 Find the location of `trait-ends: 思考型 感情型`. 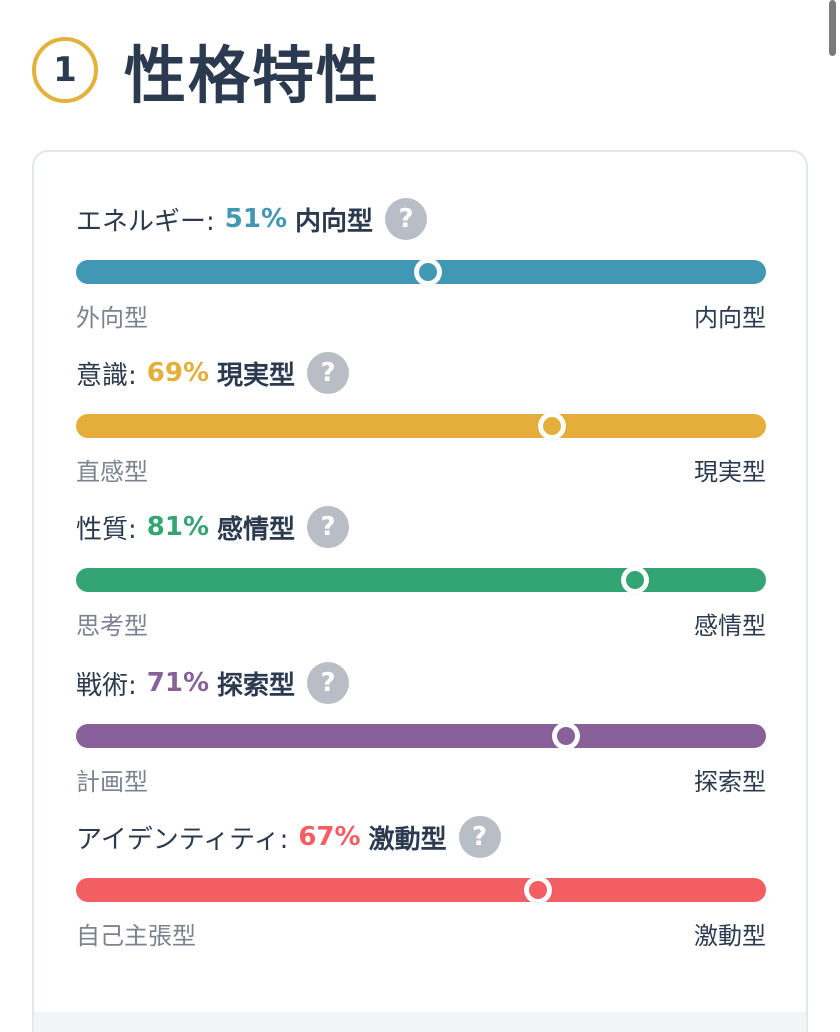

trait-ends: 思考型 感情型 is located at coordinates (421, 623).